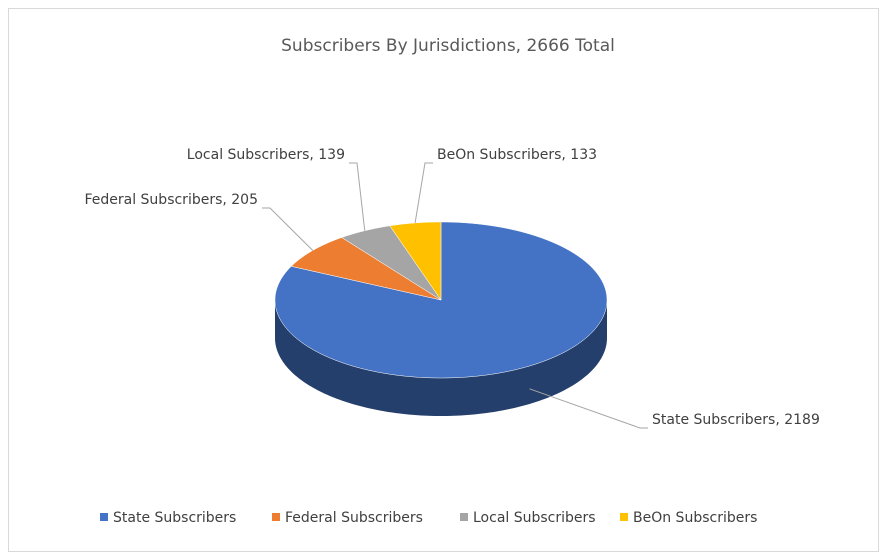  I want to click on chart-title: Subscribers By Jurisdictions, 2666 Total, so click(448, 46).